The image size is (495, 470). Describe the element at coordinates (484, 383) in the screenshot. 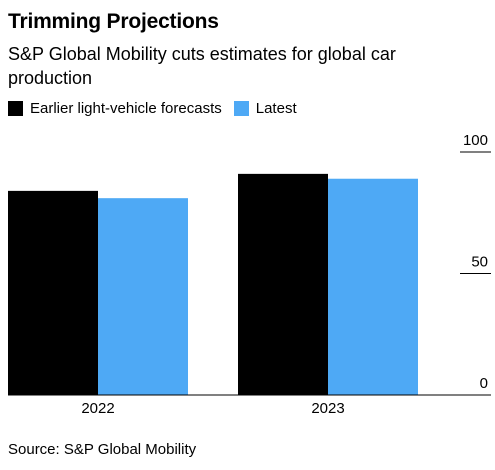

I see `y-tick-label-0: 0` at that location.